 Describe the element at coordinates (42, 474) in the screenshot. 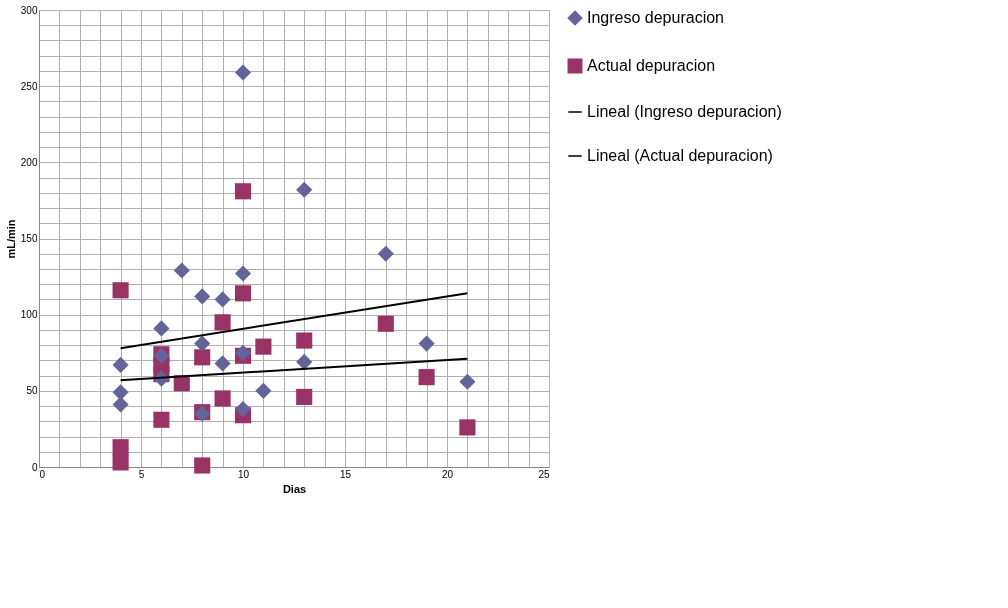

I see `x-tick-label: 0` at that location.